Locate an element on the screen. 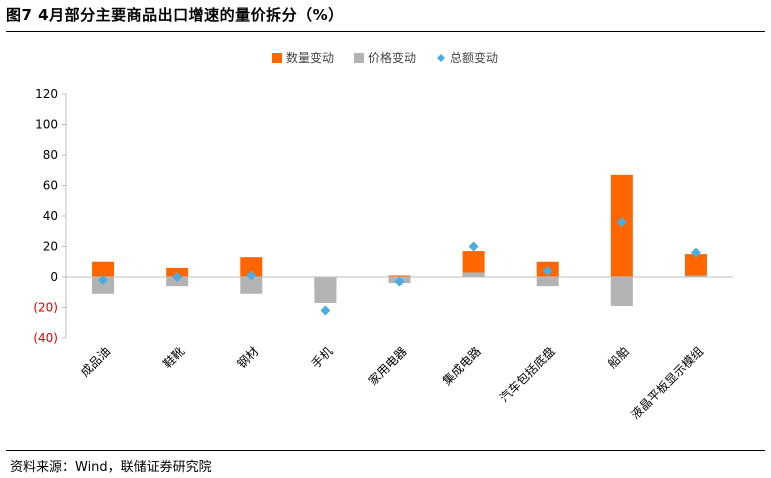 The width and height of the screenshot is (771, 478). y-tick-label: 40 is located at coordinates (50, 216).